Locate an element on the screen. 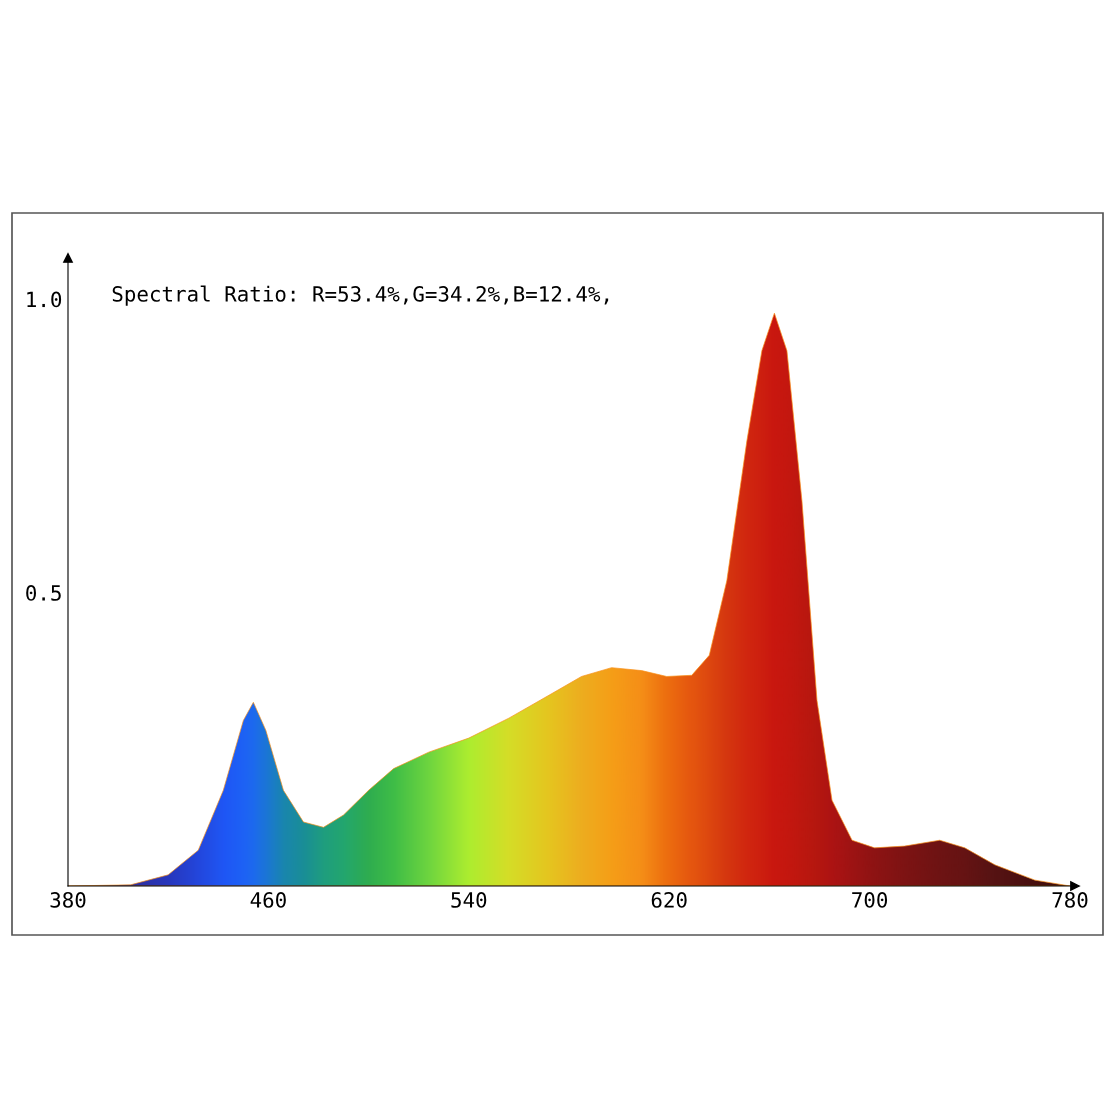 The width and height of the screenshot is (1120, 1120). x-tick-label: 540 is located at coordinates (469, 900).